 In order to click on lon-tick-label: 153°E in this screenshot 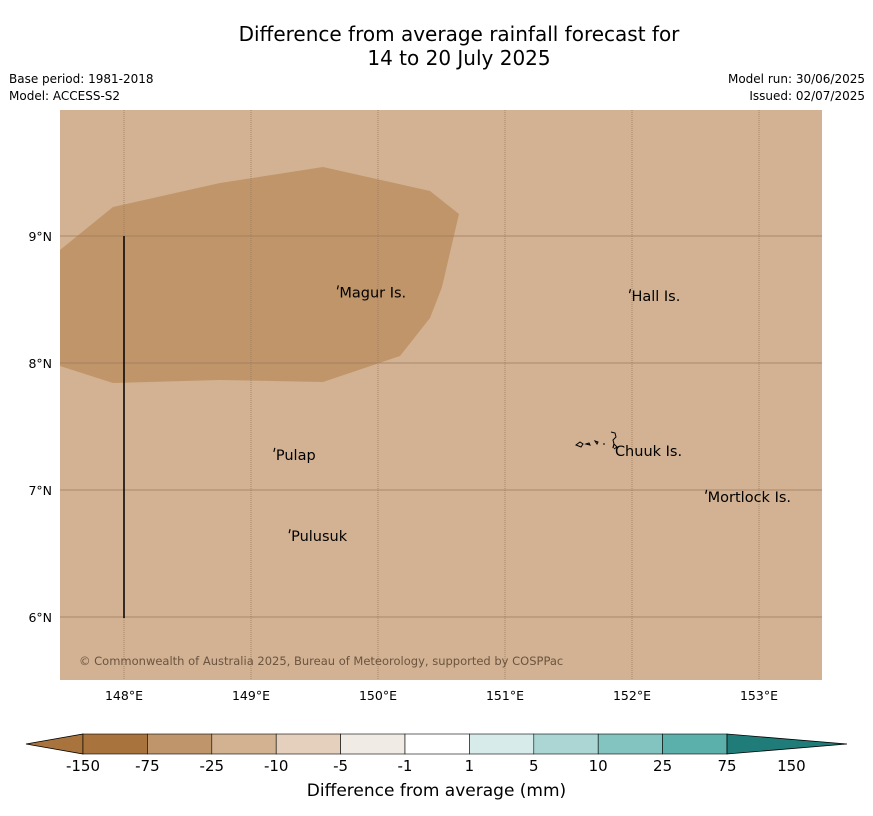, I will do `click(759, 695)`.